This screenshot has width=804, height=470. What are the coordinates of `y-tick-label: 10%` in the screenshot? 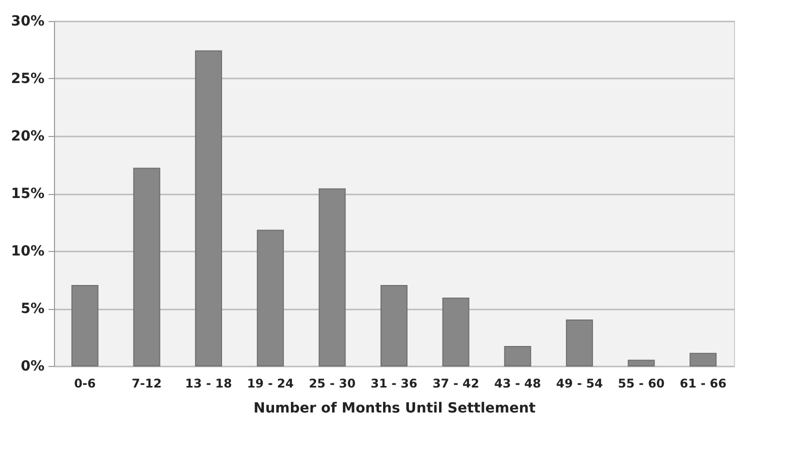 It's located at (27, 252).